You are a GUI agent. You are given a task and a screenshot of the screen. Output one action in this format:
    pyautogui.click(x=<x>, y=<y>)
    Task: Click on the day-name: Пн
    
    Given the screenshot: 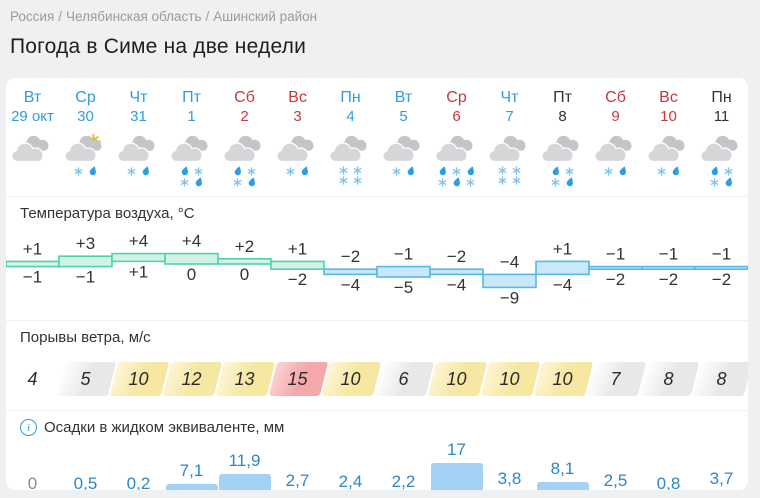 What is the action you would take?
    pyautogui.click(x=721, y=97)
    